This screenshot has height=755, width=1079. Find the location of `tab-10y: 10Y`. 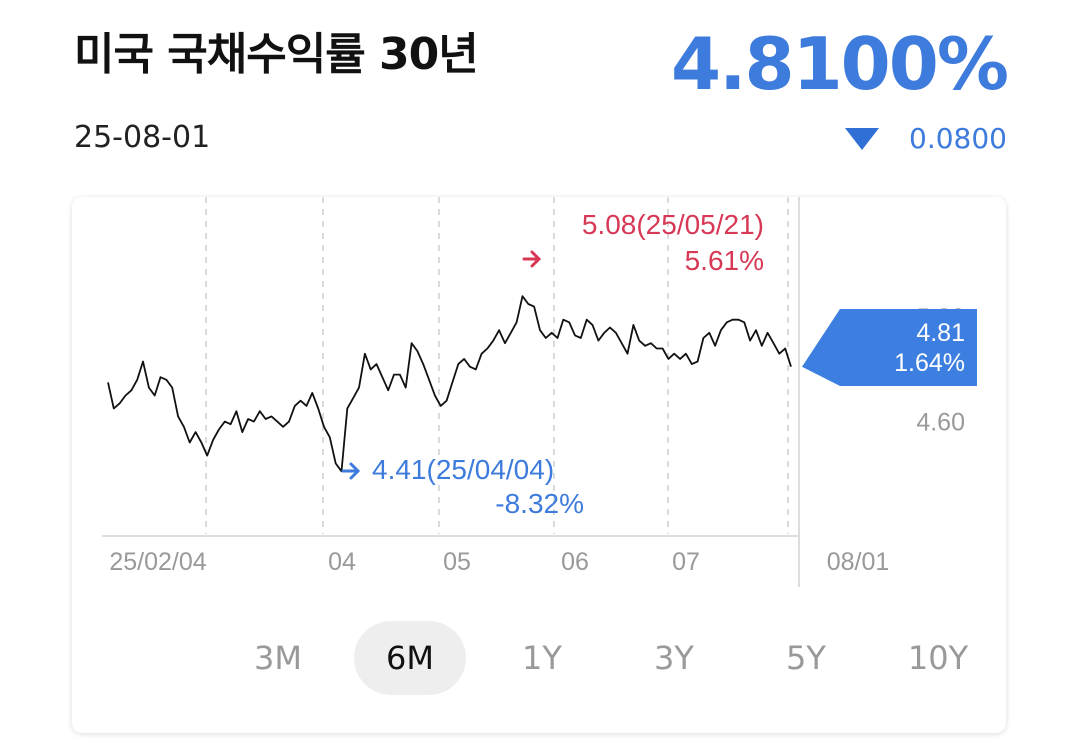

tab-10y: 10Y is located at coordinates (938, 658).